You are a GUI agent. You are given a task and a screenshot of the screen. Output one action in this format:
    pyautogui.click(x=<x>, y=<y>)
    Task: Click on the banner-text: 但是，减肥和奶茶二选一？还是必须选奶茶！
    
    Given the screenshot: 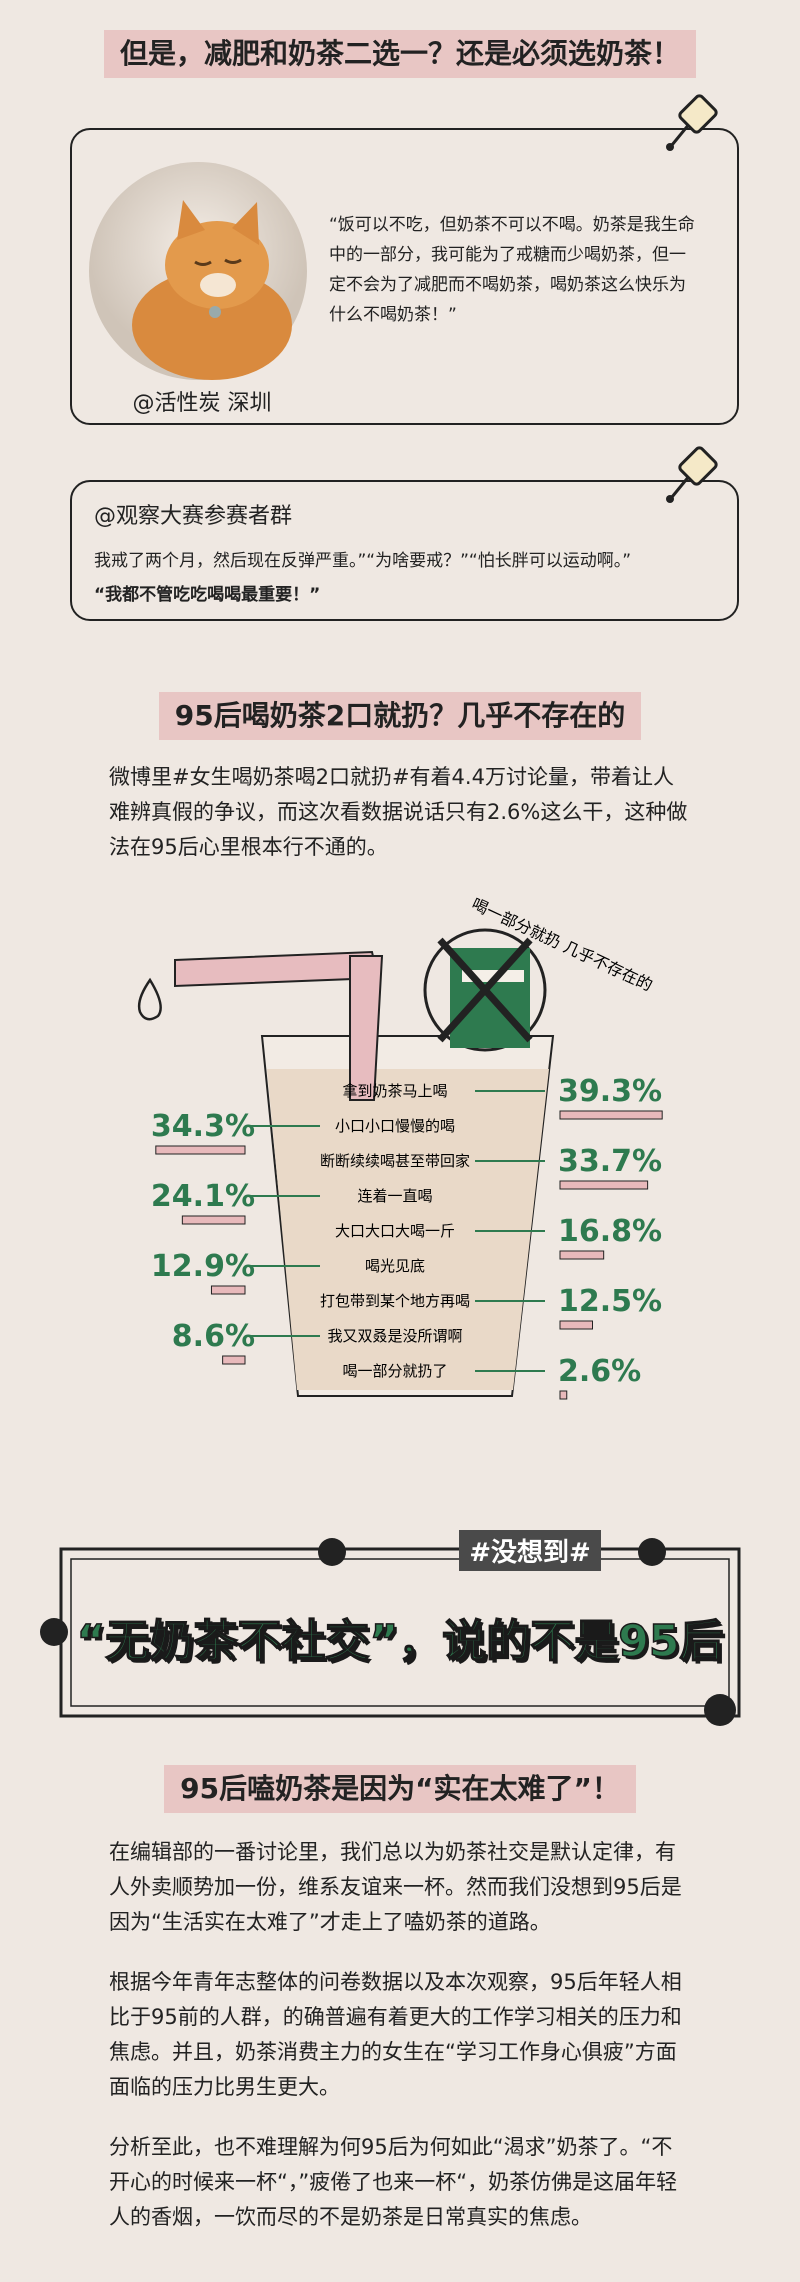 What is the action you would take?
    pyautogui.click(x=399, y=54)
    